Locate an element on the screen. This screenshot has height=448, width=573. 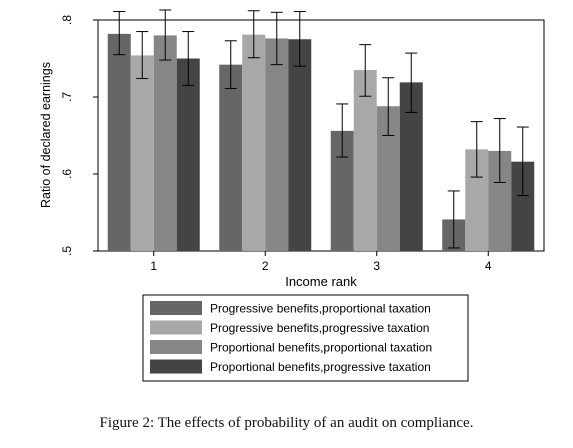
y-axis-label: Ratio of declared earnings is located at coordinates (46, 135).